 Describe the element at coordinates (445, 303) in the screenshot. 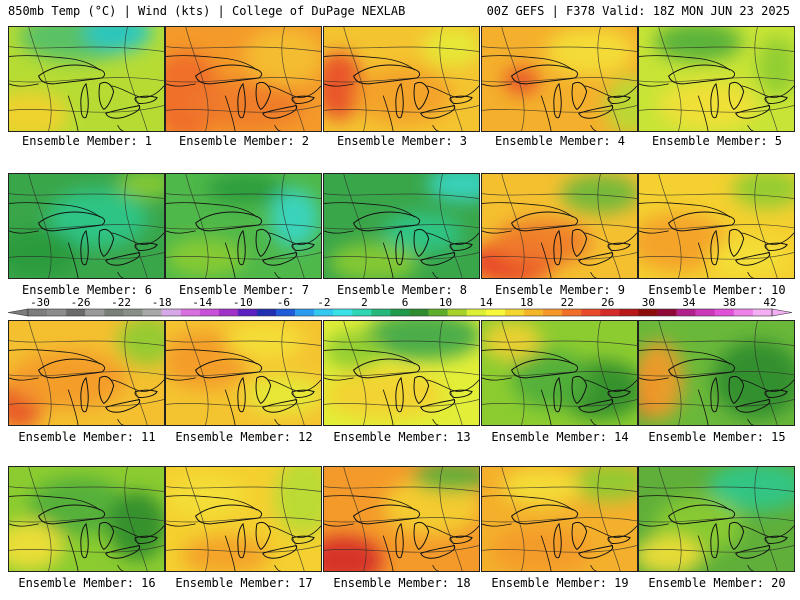

I see `colorbar-tick-label: 10` at that location.